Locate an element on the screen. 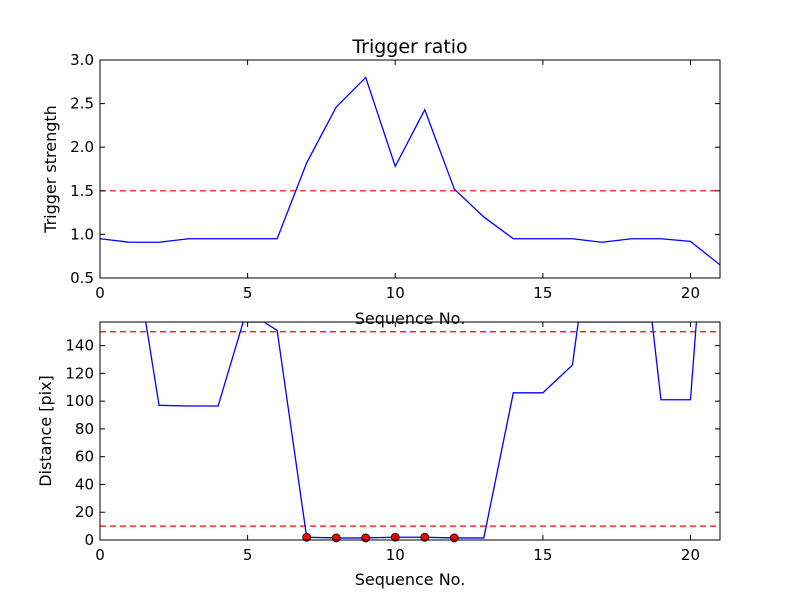 The height and width of the screenshot is (600, 800). y-tick-label: 20 is located at coordinates (84, 512).